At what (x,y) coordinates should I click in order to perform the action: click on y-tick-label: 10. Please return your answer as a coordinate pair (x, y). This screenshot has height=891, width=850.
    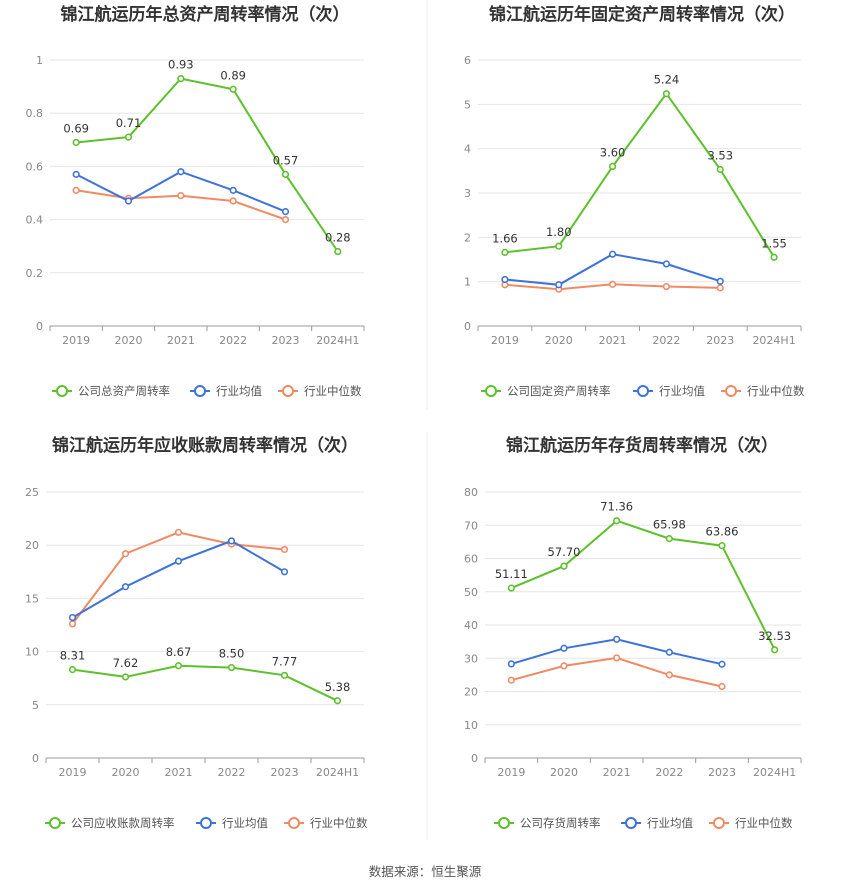
    Looking at the image, I should click on (32, 652).